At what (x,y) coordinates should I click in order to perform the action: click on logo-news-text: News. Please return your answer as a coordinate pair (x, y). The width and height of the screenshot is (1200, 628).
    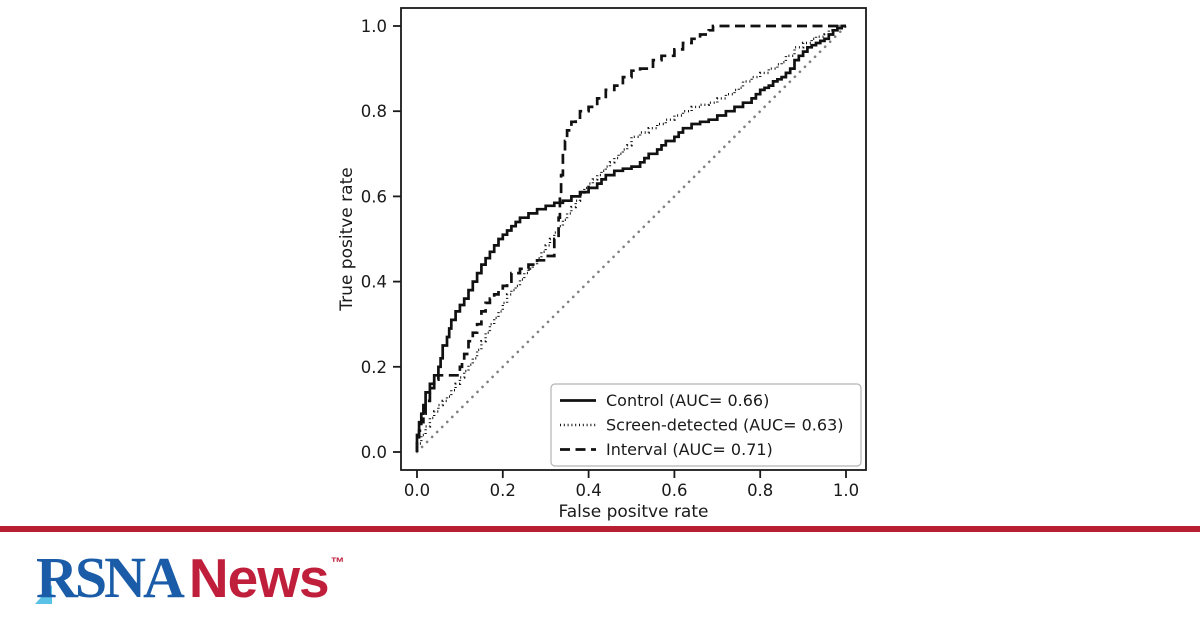
    Looking at the image, I should click on (259, 578).